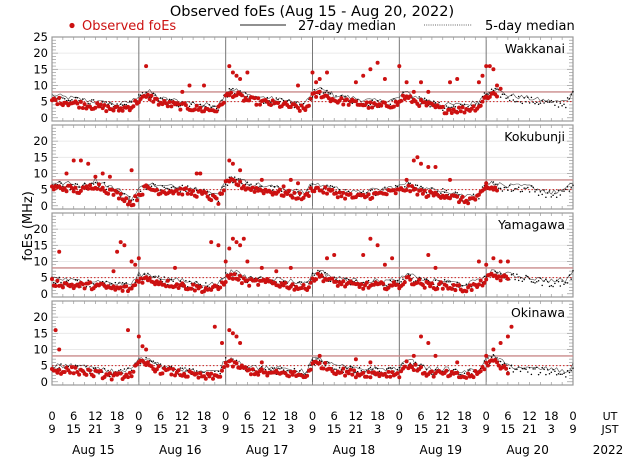  What do you see at coordinates (440, 450) in the screenshot?
I see `x-day-label: Aug 19` at bounding box center [440, 450].